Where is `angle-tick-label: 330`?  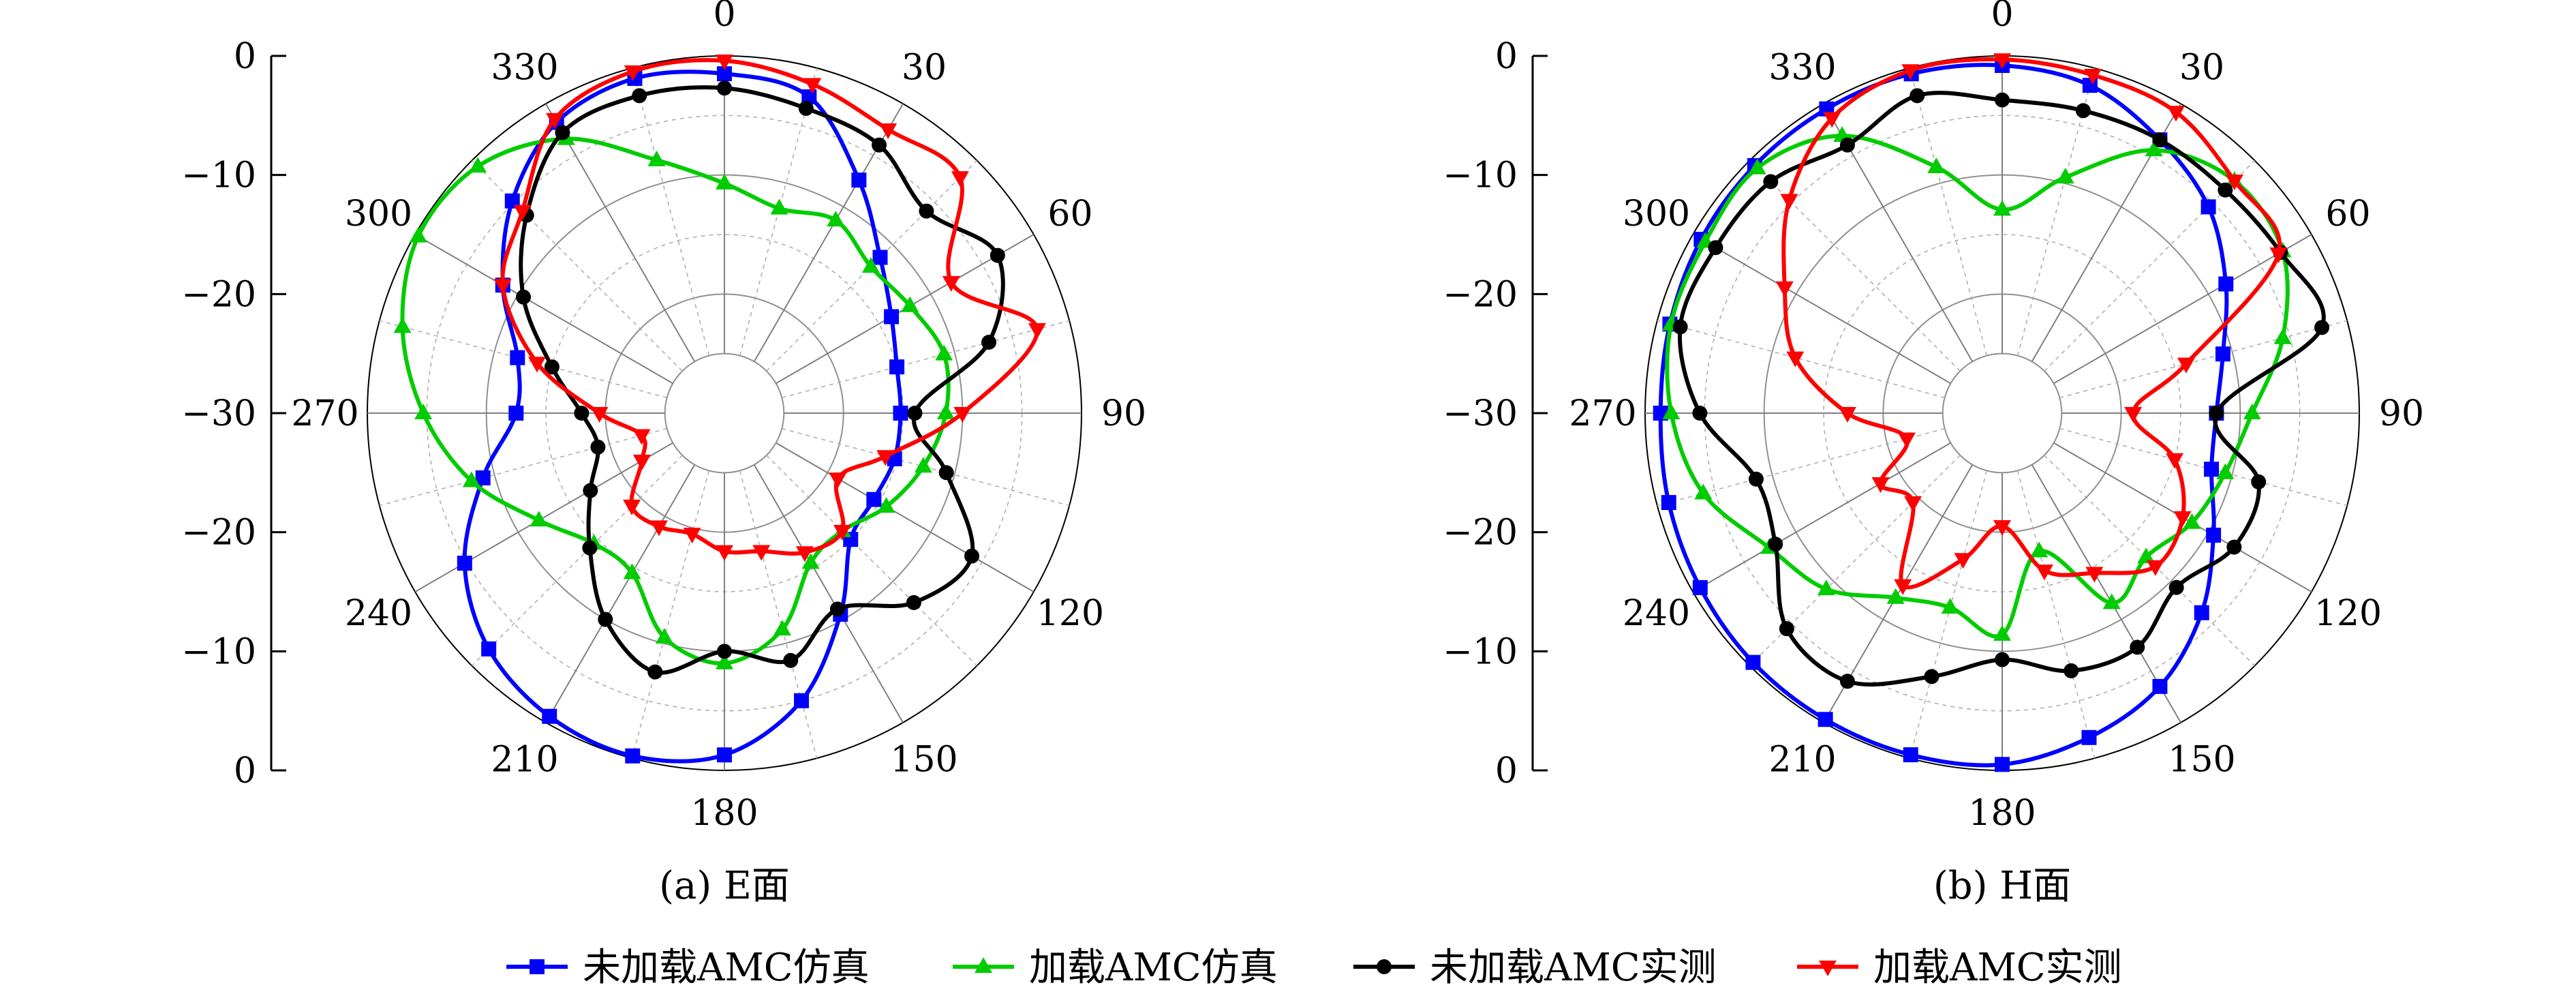
angle-tick-label: 330 is located at coordinates (1802, 68).